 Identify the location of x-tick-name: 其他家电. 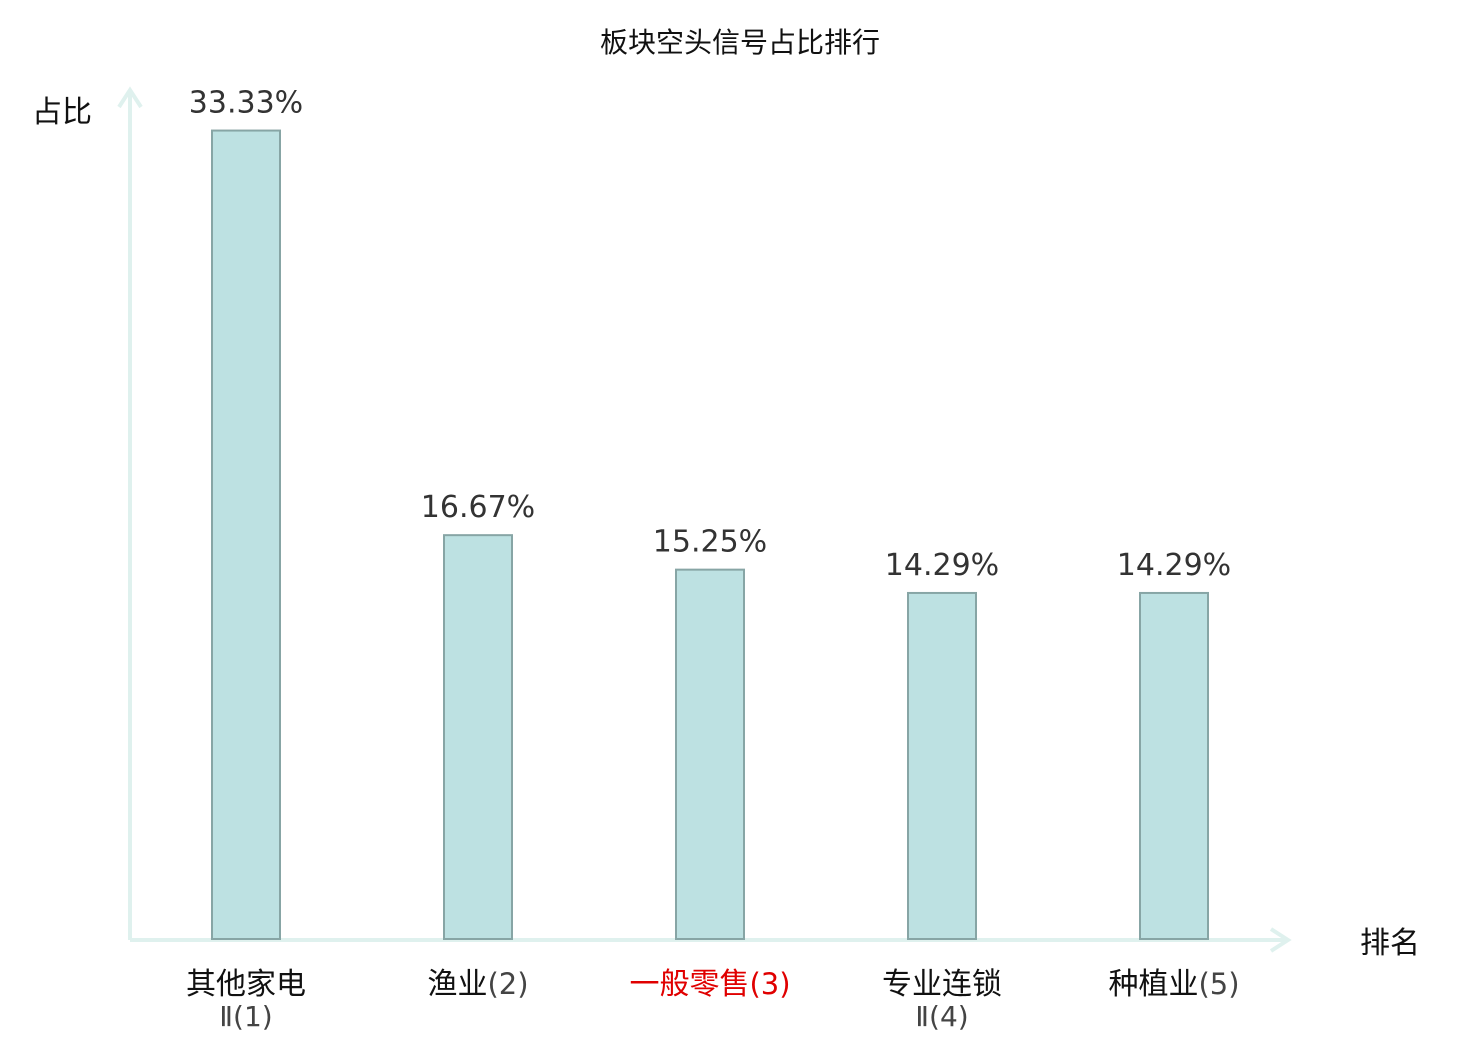
(246, 984).